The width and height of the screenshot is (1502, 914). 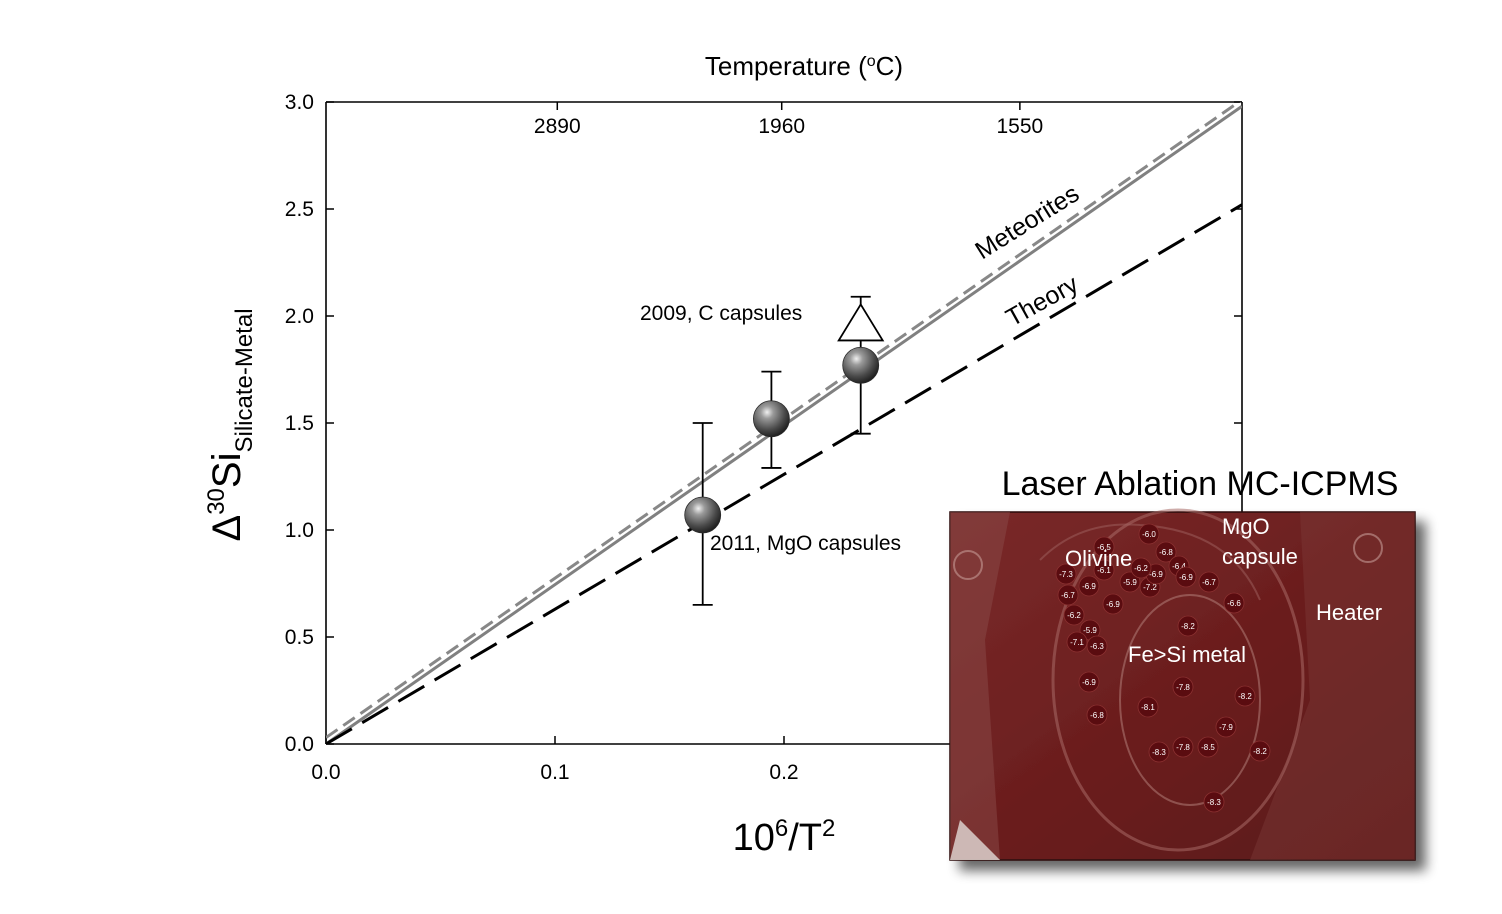 I want to click on laser-spot-value: -7.2, so click(x=1150, y=587).